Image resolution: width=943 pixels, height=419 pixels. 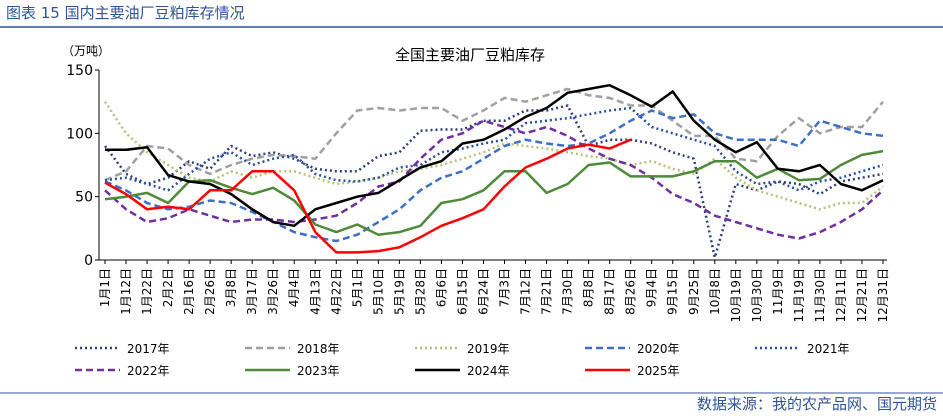 What do you see at coordinates (589, 287) in the screenshot?
I see `x-tick-label: 8月8日` at bounding box center [589, 287].